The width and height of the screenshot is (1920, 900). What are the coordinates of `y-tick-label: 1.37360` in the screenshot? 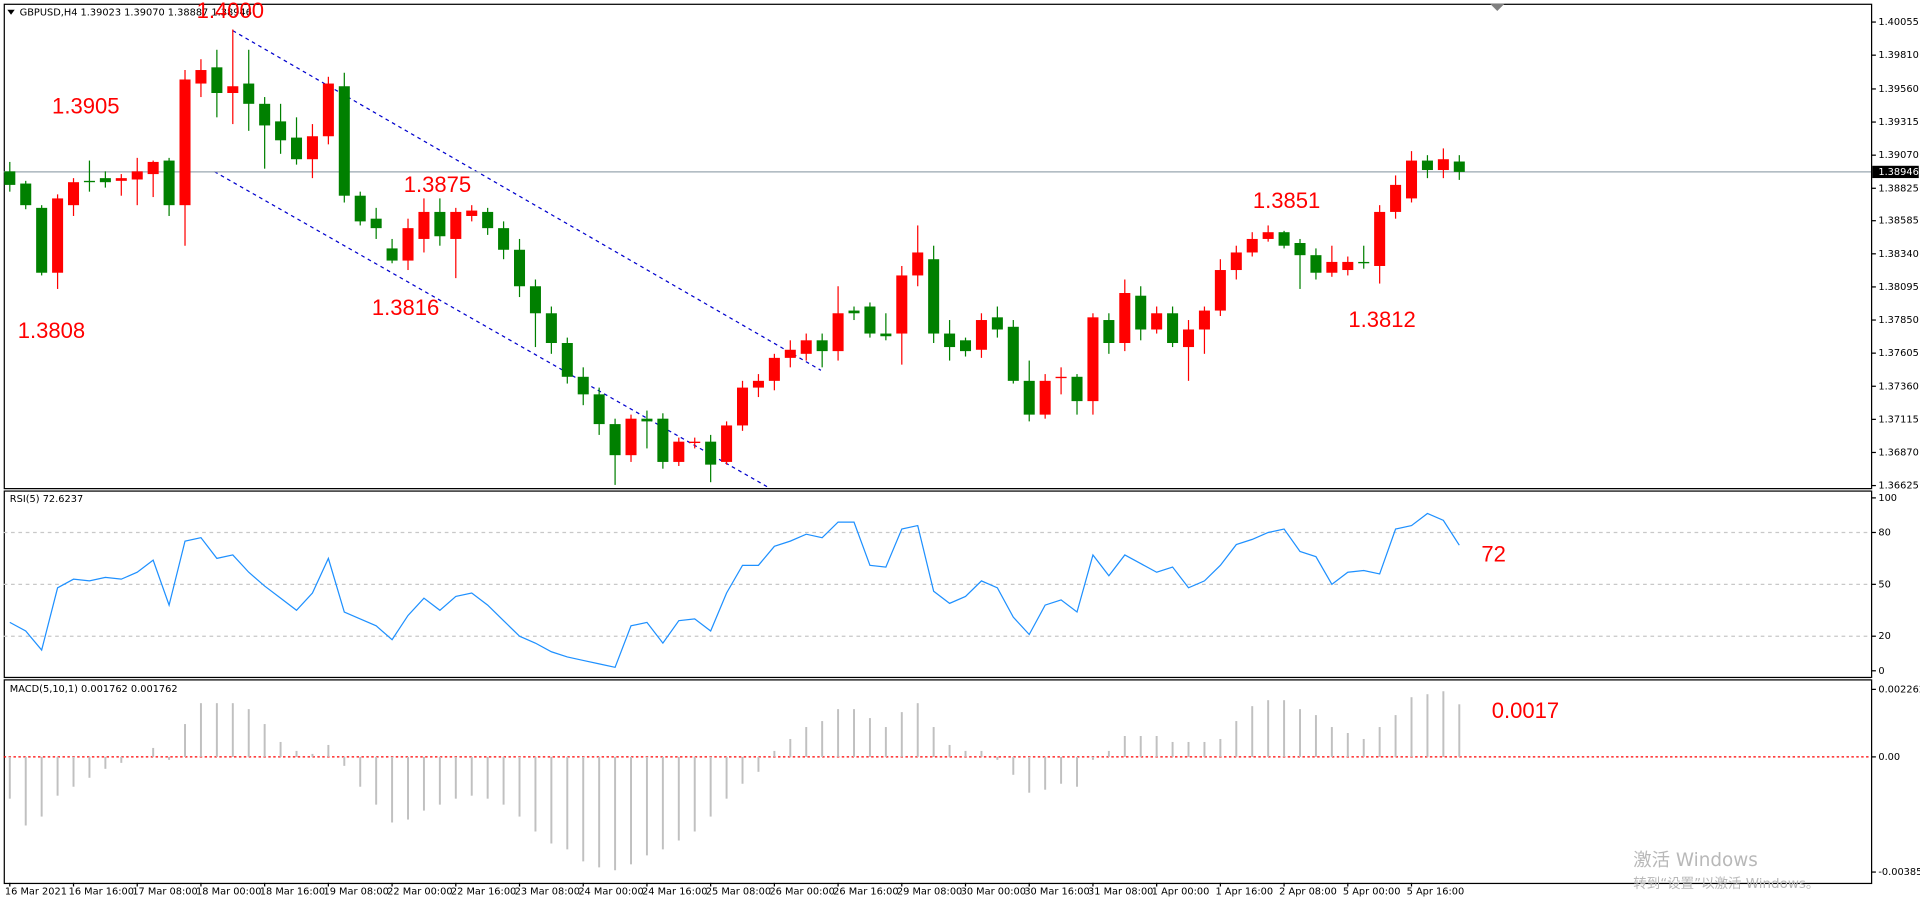 It's located at (1898, 386).